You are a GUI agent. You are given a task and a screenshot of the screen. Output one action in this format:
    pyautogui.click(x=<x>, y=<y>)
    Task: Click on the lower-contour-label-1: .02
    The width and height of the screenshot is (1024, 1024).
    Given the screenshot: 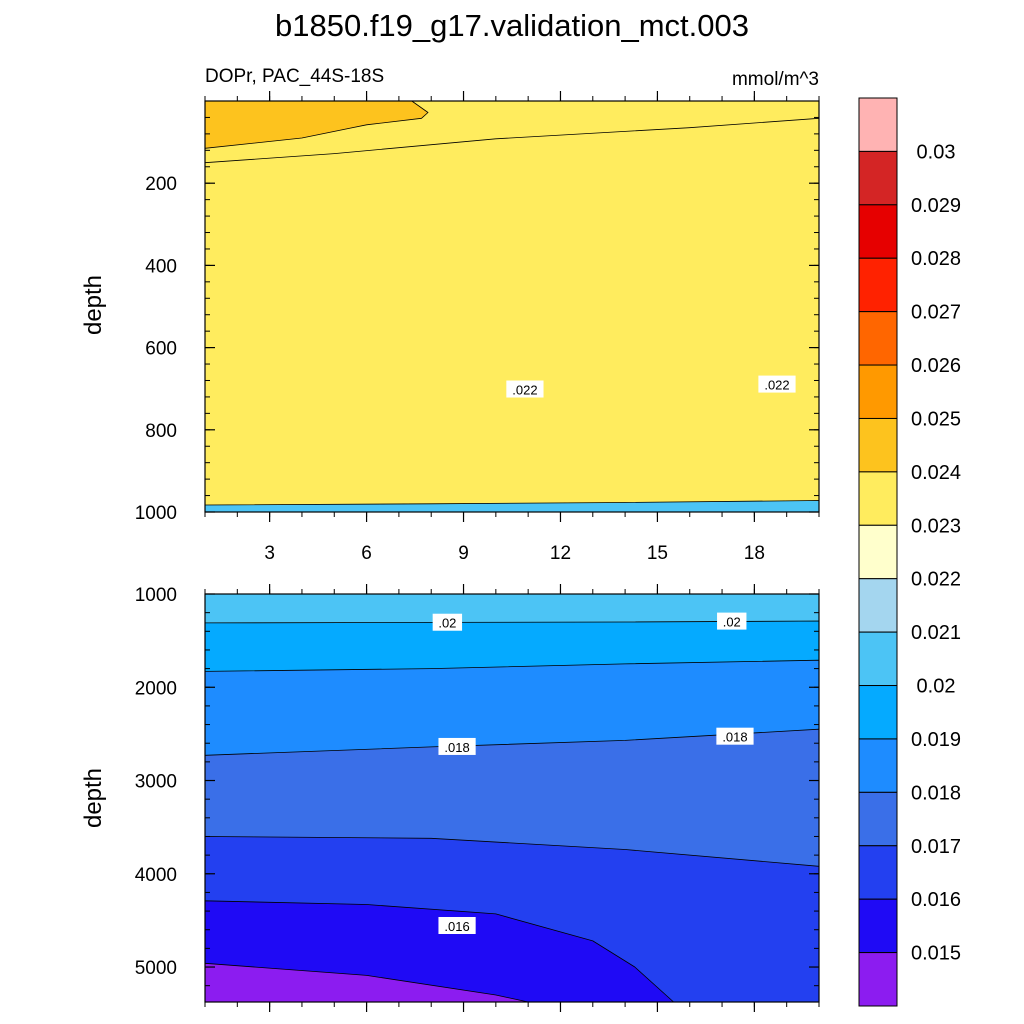 What is the action you would take?
    pyautogui.click(x=732, y=622)
    